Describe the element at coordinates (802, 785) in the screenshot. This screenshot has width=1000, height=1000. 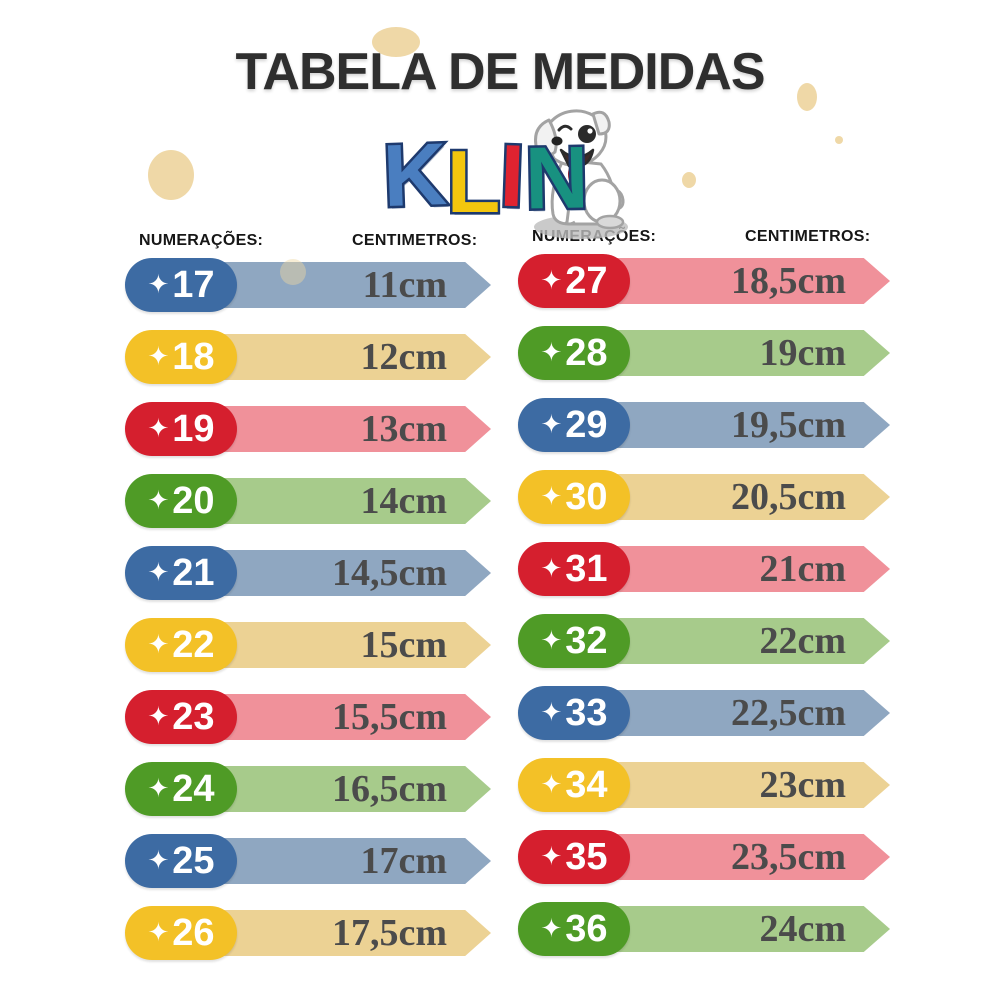
I see `cm-value: 23cm` at that location.